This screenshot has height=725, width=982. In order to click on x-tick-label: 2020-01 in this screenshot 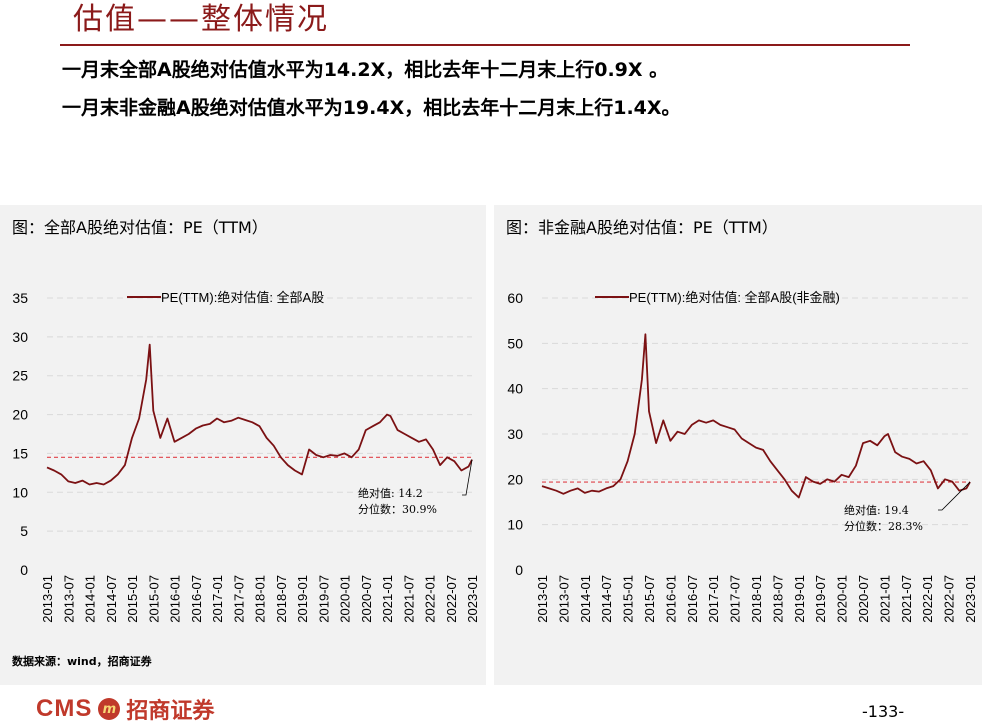, I will do `click(842, 599)`.